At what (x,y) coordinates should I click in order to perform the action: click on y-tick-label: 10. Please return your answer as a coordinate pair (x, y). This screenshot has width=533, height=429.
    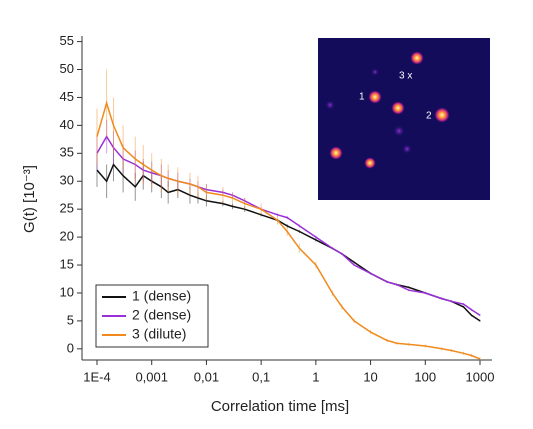
    Looking at the image, I should click on (67, 291).